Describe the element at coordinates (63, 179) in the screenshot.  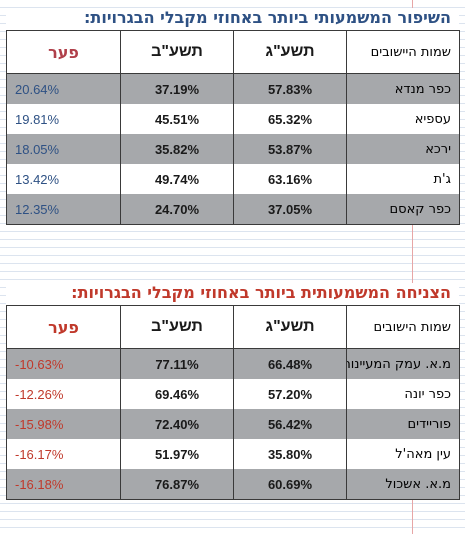
I see `gap-value: 13.42%` at that location.